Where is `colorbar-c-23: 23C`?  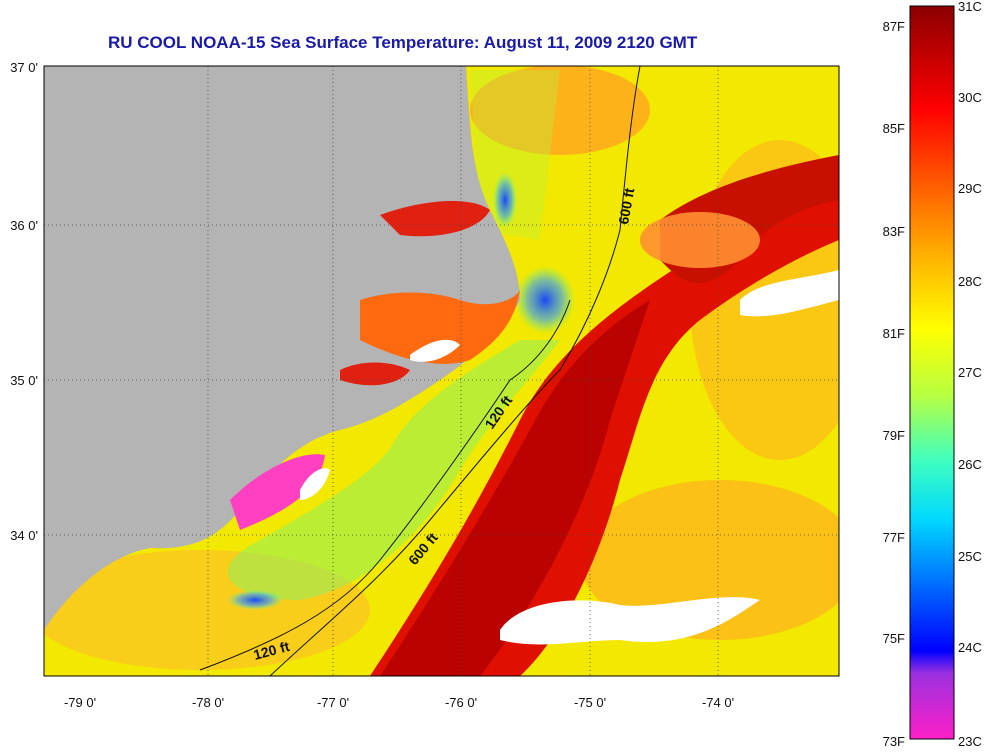
colorbar-c-23: 23C is located at coordinates (970, 741).